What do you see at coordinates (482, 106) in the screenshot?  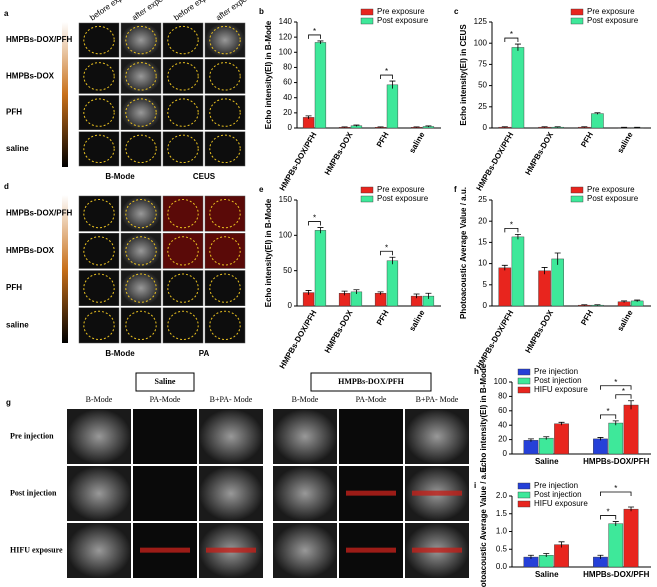 I see `y-tick-label: 25` at bounding box center [482, 106].